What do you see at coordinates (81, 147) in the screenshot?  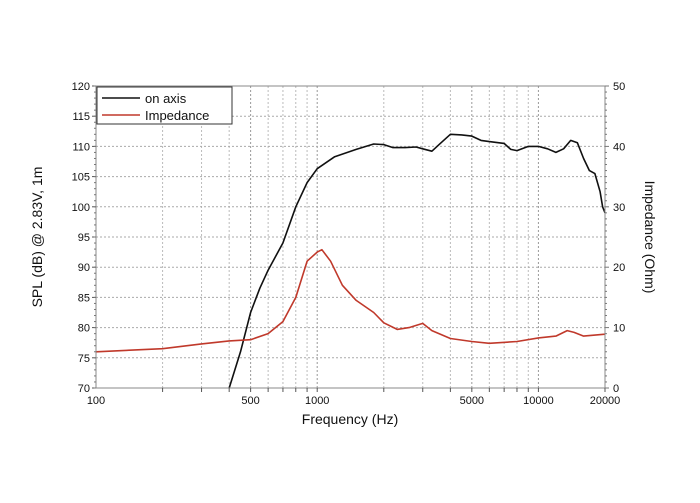 I see `y-tick-label: 110` at bounding box center [81, 147].